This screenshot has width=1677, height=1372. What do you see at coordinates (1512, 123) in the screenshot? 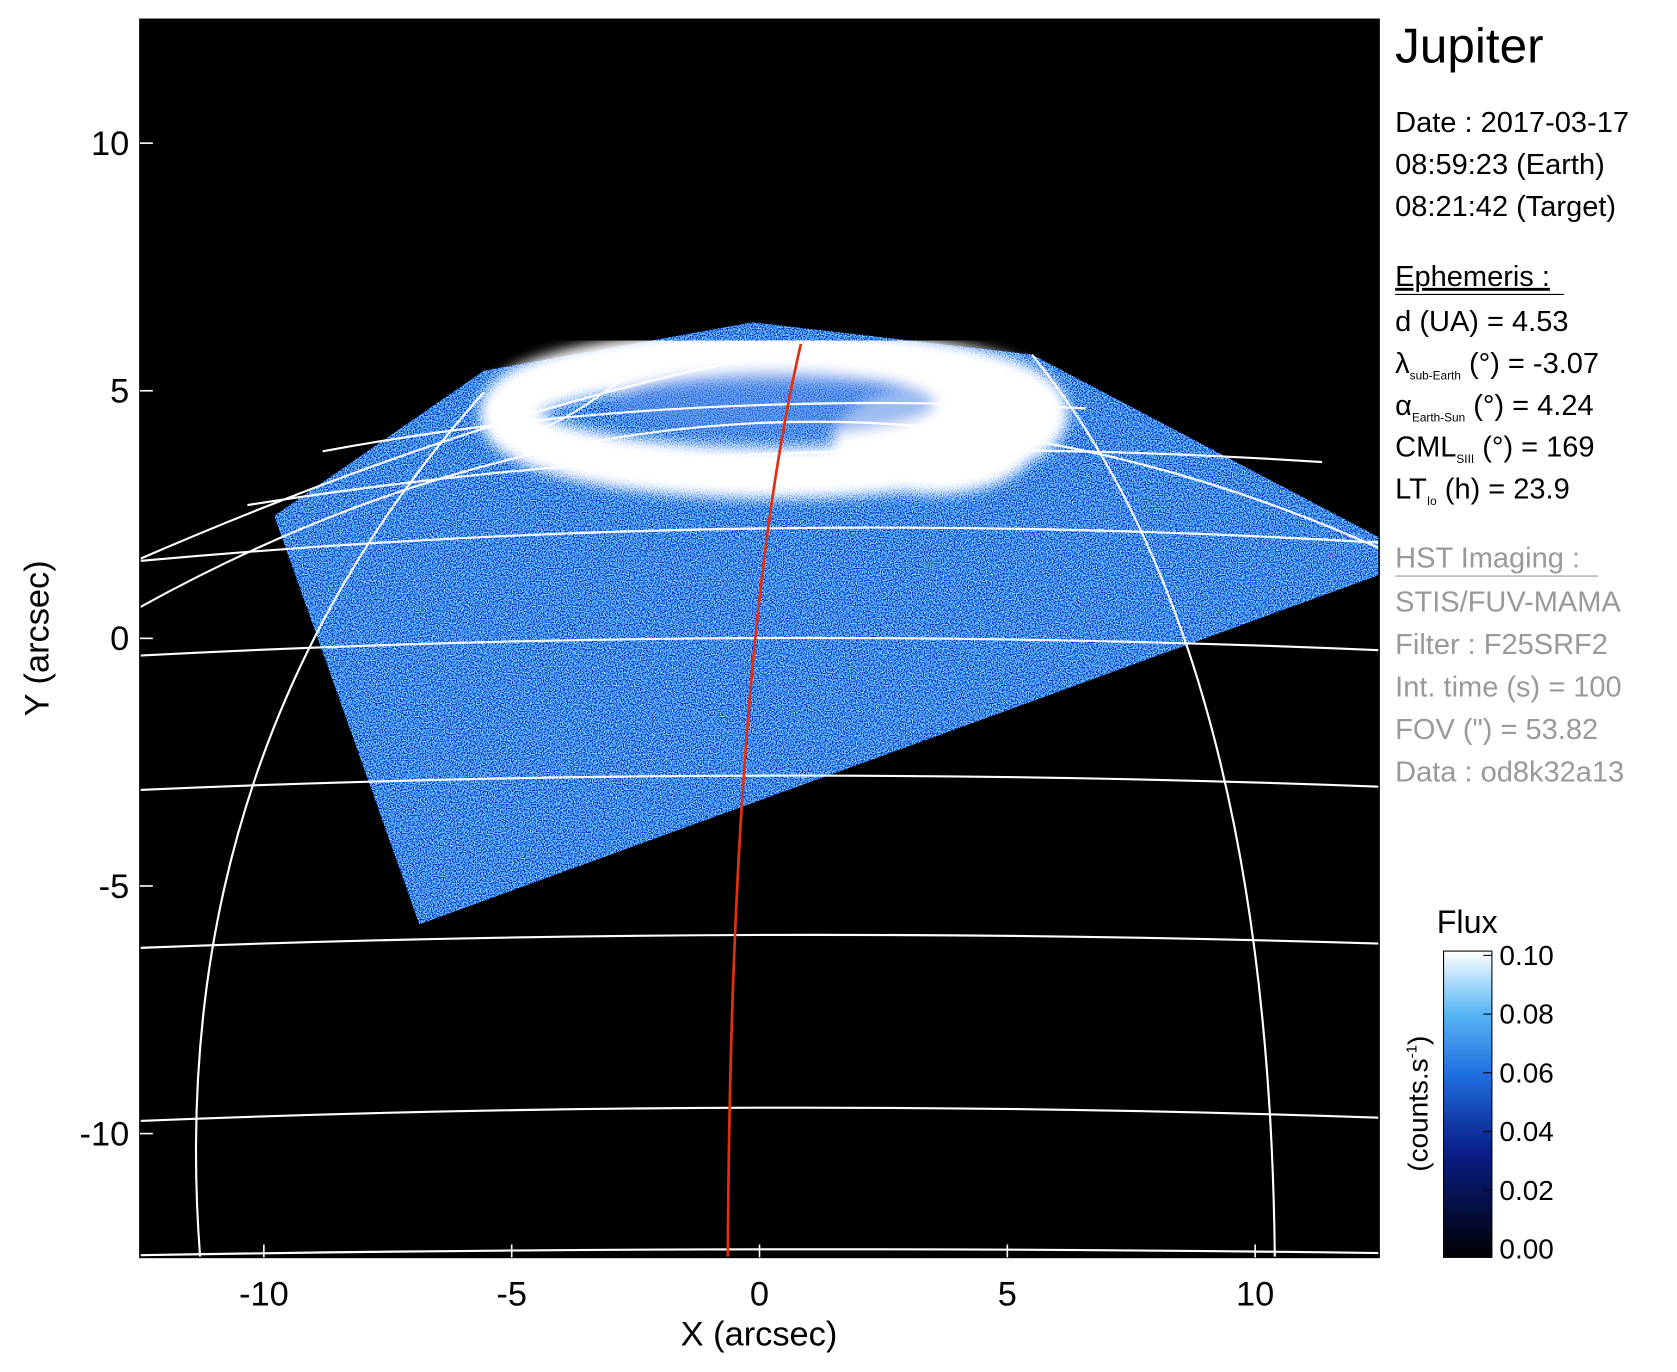
I see `info-line: Date : 2017-03-17` at bounding box center [1512, 123].